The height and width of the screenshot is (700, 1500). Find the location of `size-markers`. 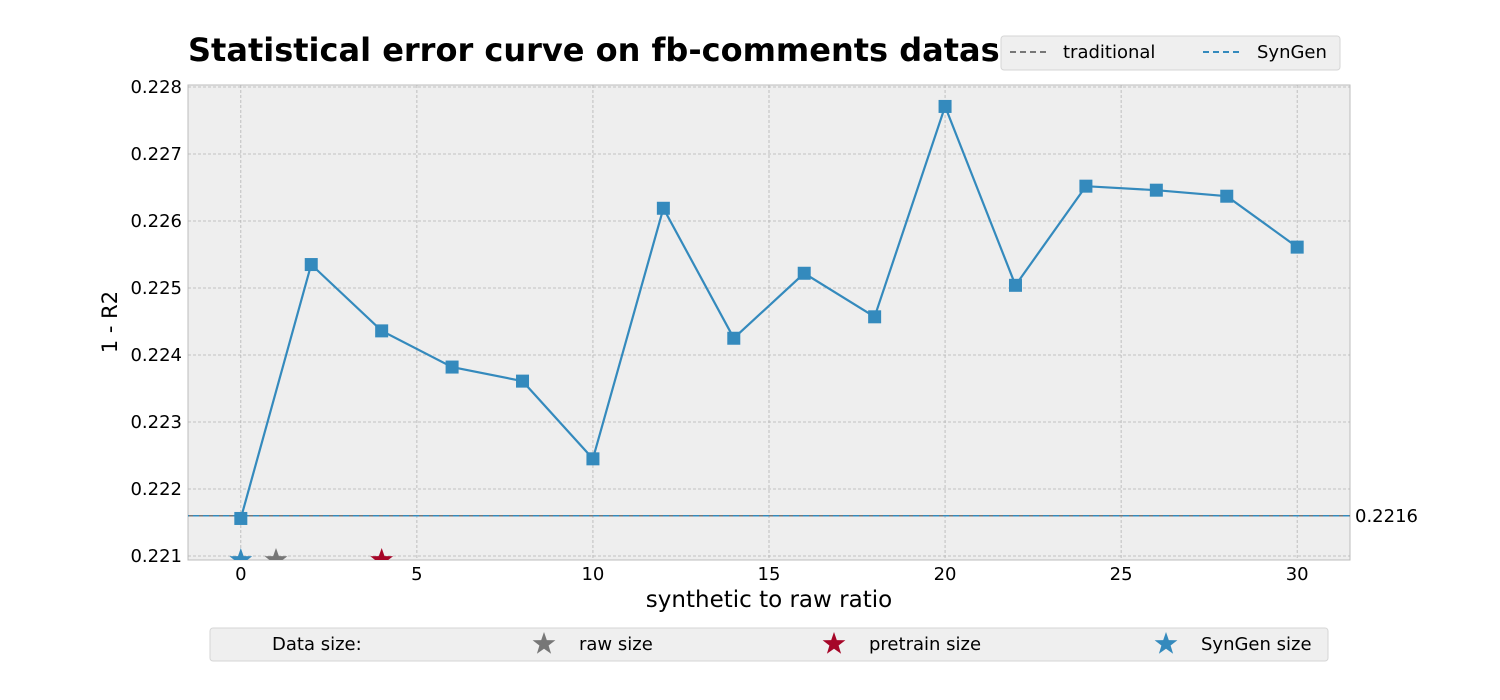

size-markers is located at coordinates (311, 554).